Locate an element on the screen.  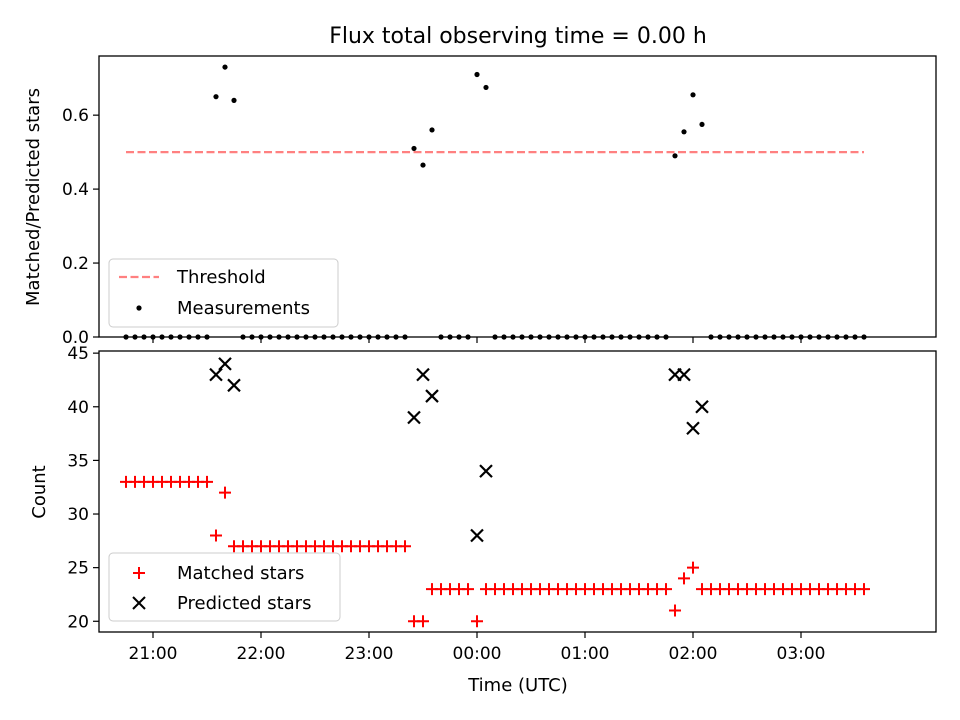
bottom-y-ticks: 20 25 30 35 40 45 is located at coordinates (83, 488).